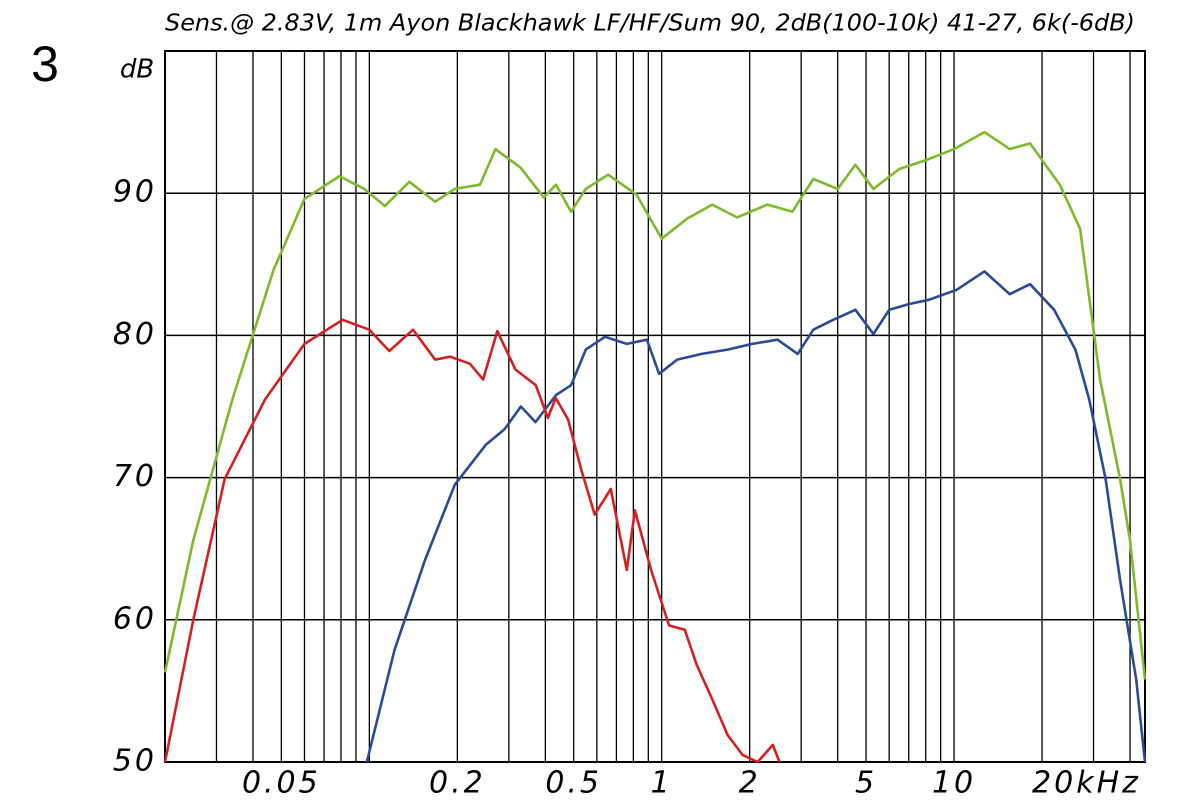 This screenshot has height=800, width=1200. I want to click on y-axis-label: dB, so click(137, 70).